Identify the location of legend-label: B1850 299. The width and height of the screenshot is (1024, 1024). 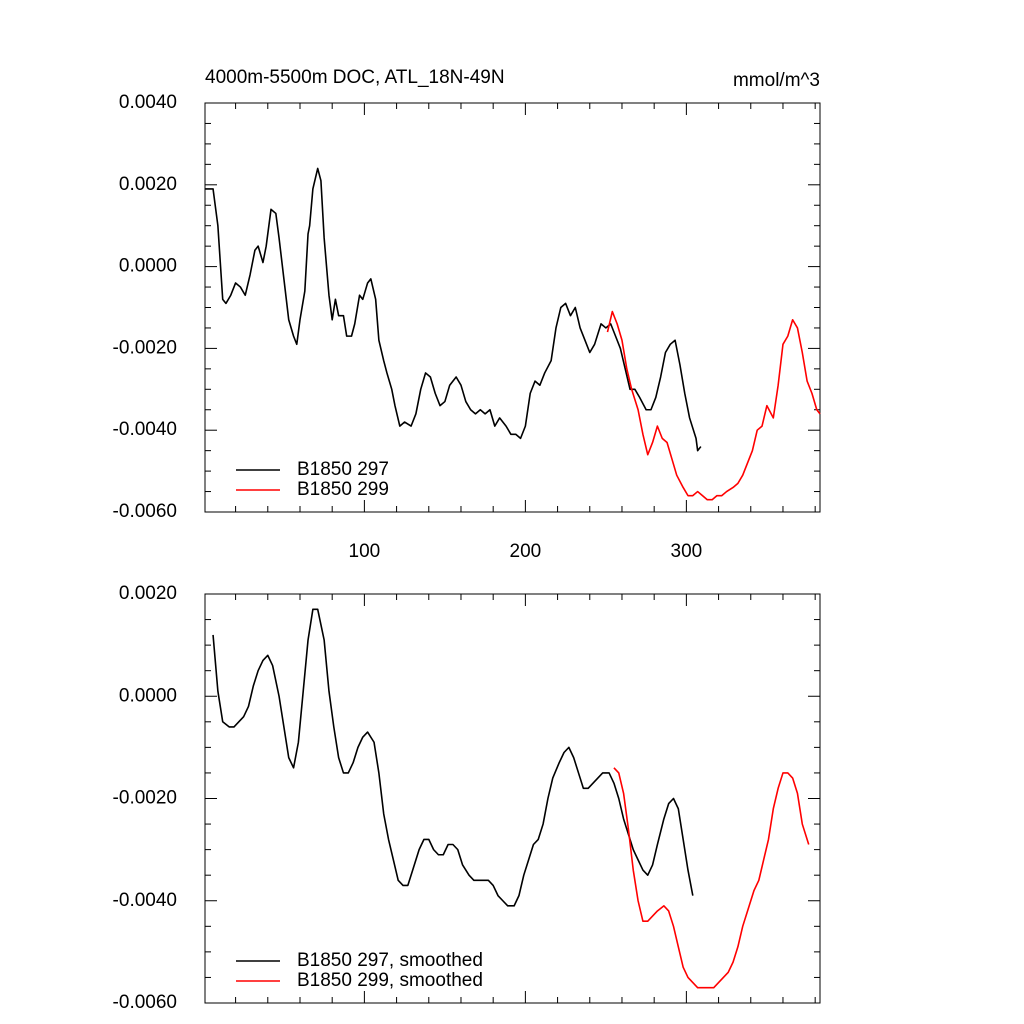
(343, 489).